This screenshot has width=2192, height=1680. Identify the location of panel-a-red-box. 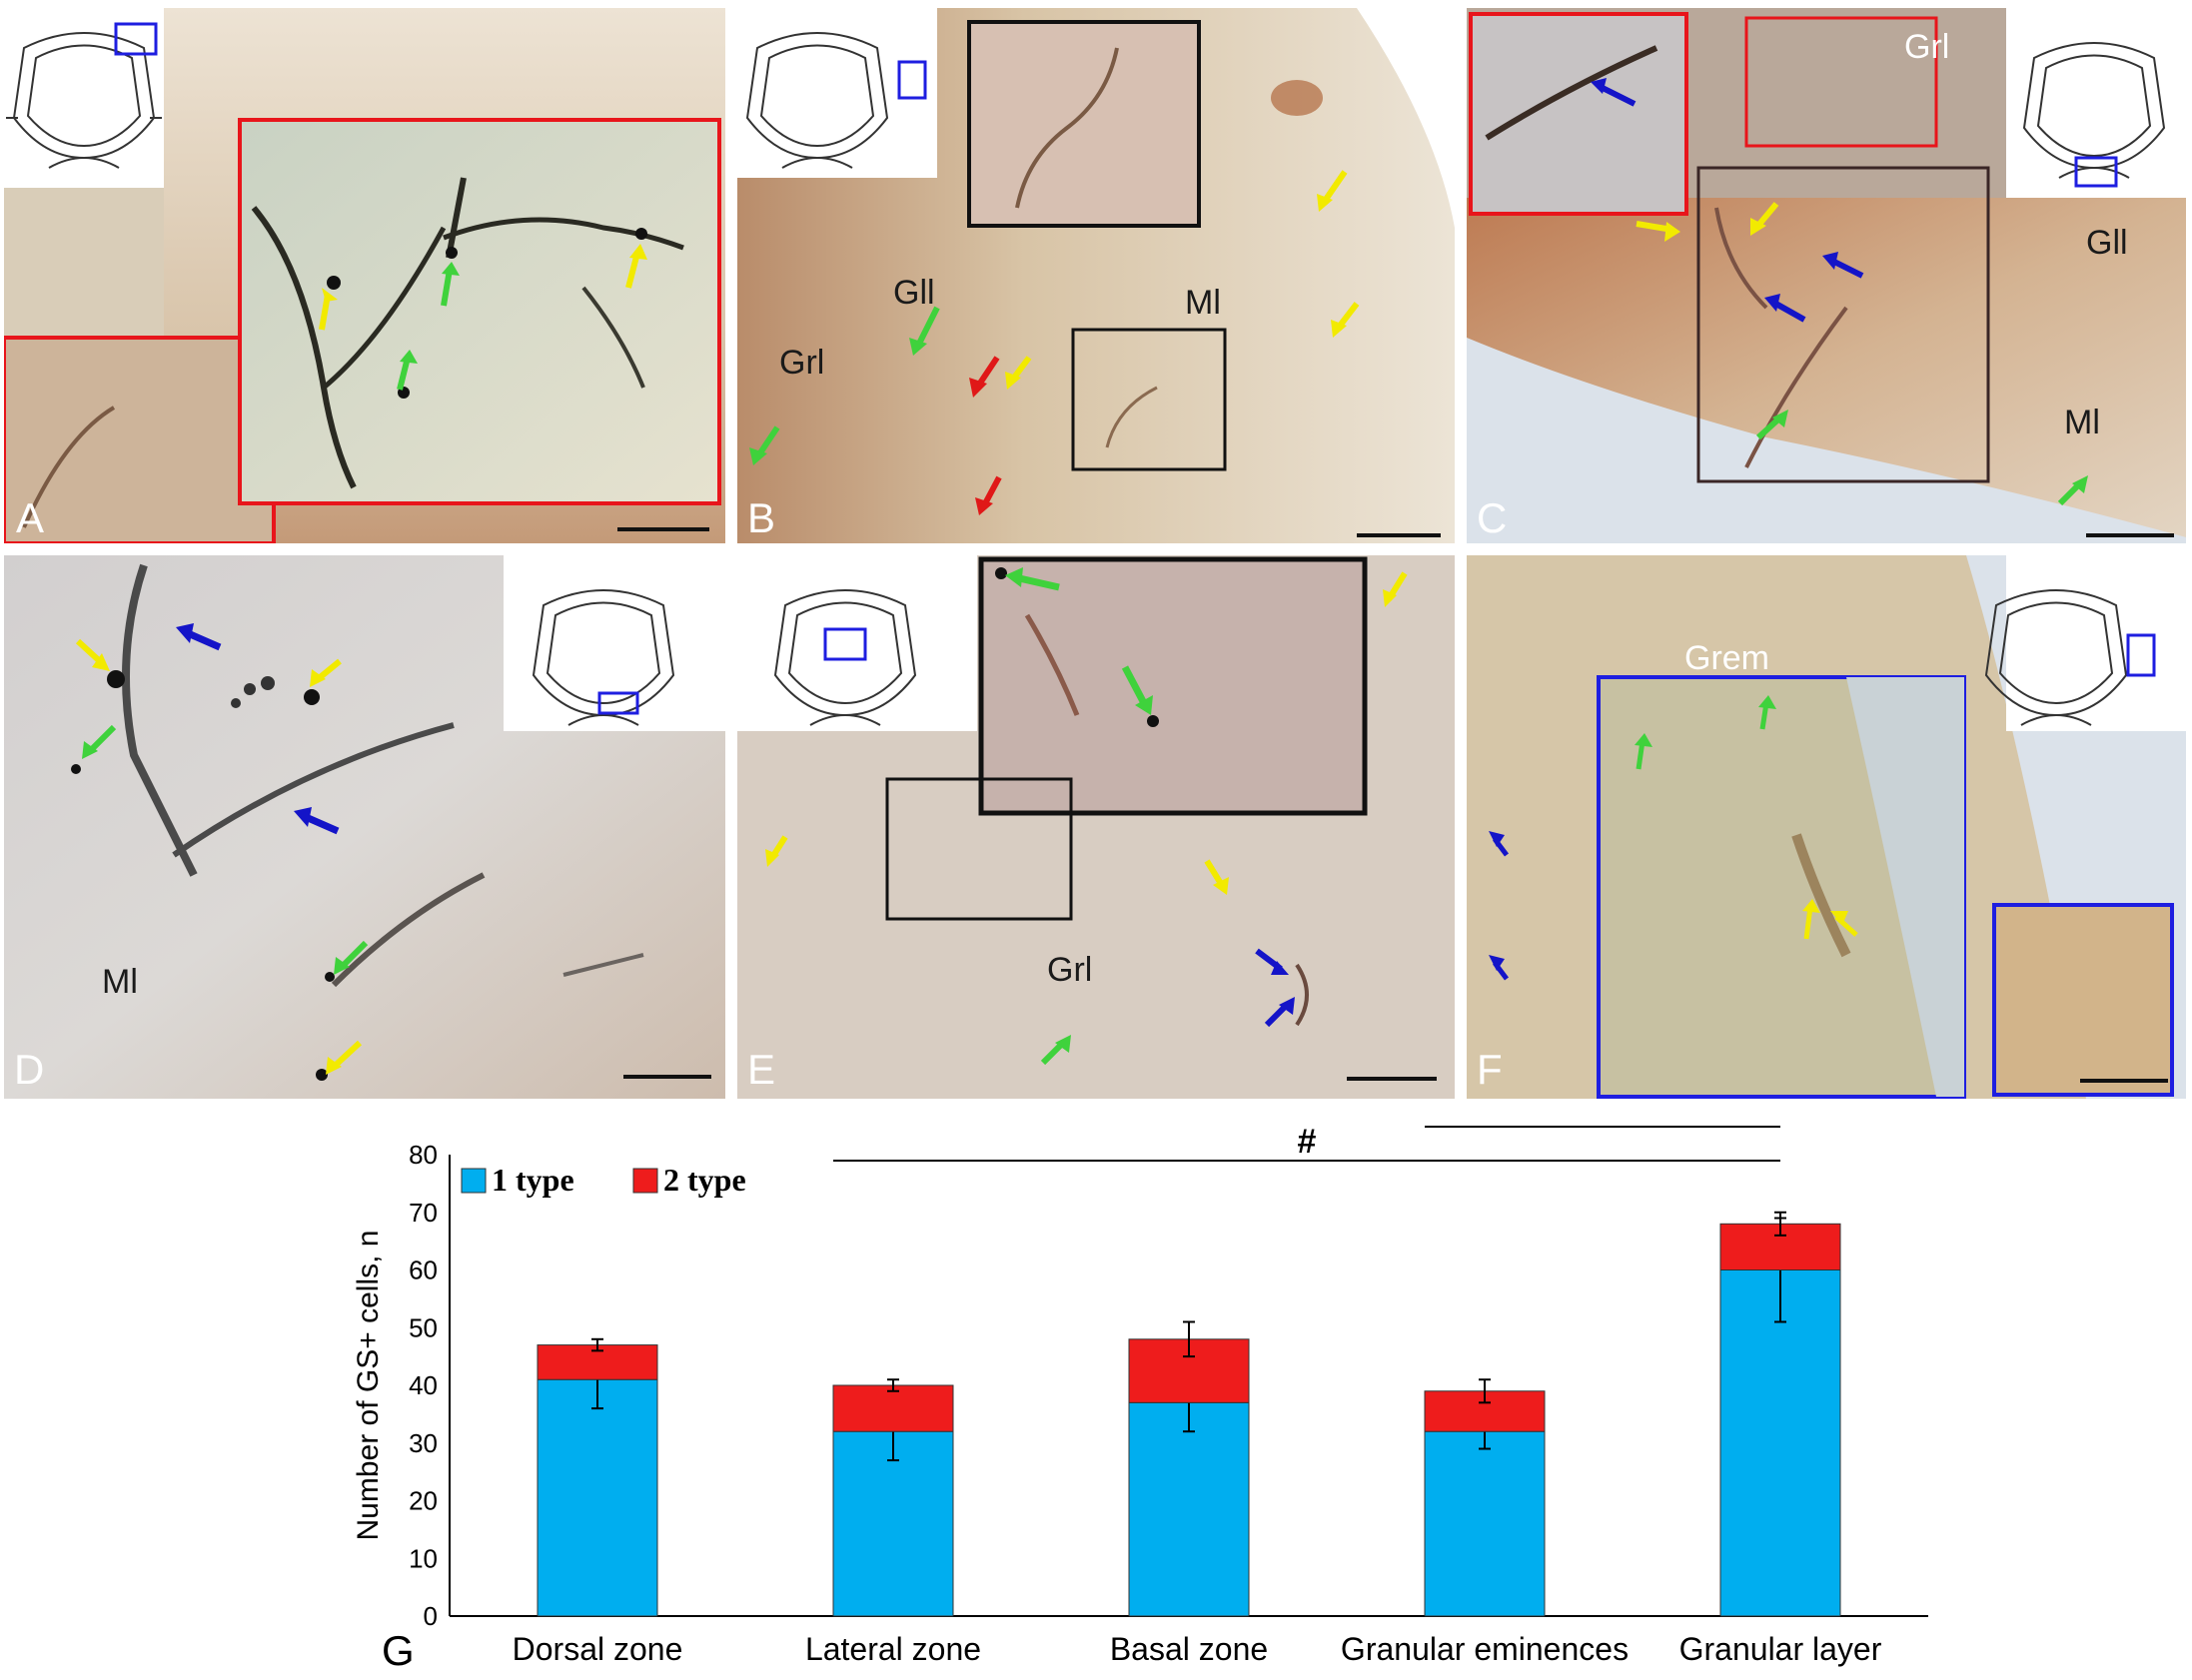
(140, 439).